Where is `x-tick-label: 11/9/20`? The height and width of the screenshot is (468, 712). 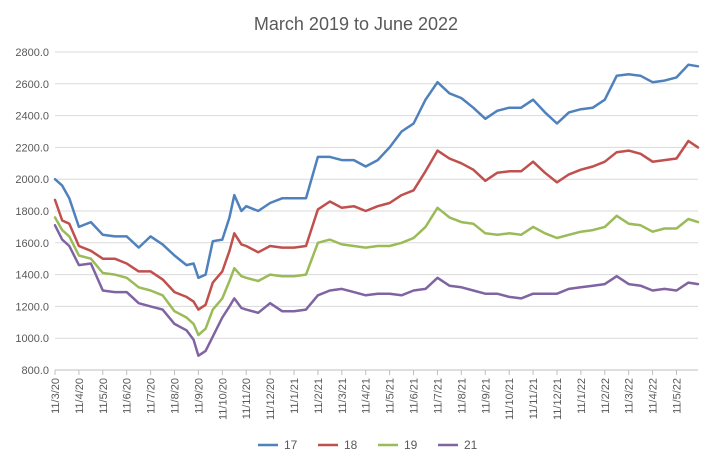 x-tick-label: 11/9/20 is located at coordinates (199, 396).